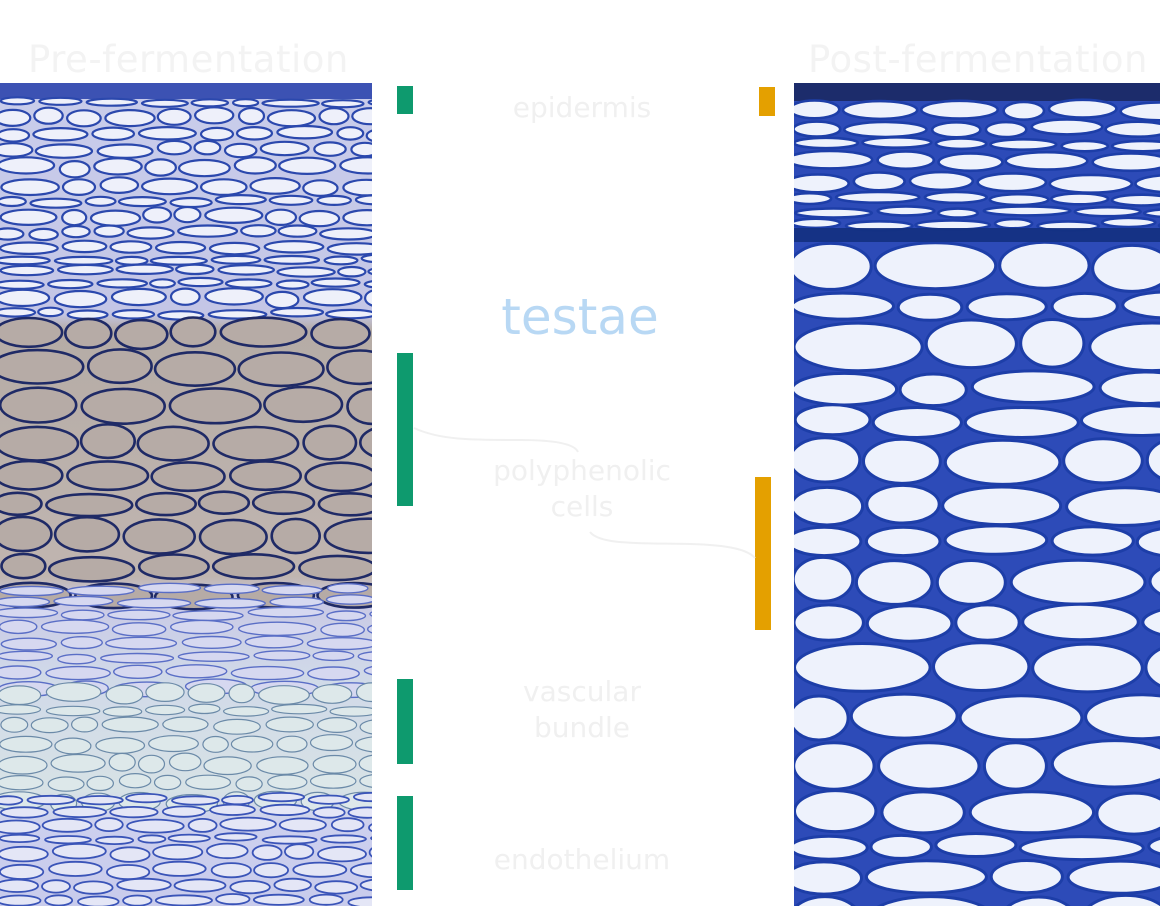 The image size is (1167, 906). I want to click on epidermis-pre-bar, so click(405, 100).